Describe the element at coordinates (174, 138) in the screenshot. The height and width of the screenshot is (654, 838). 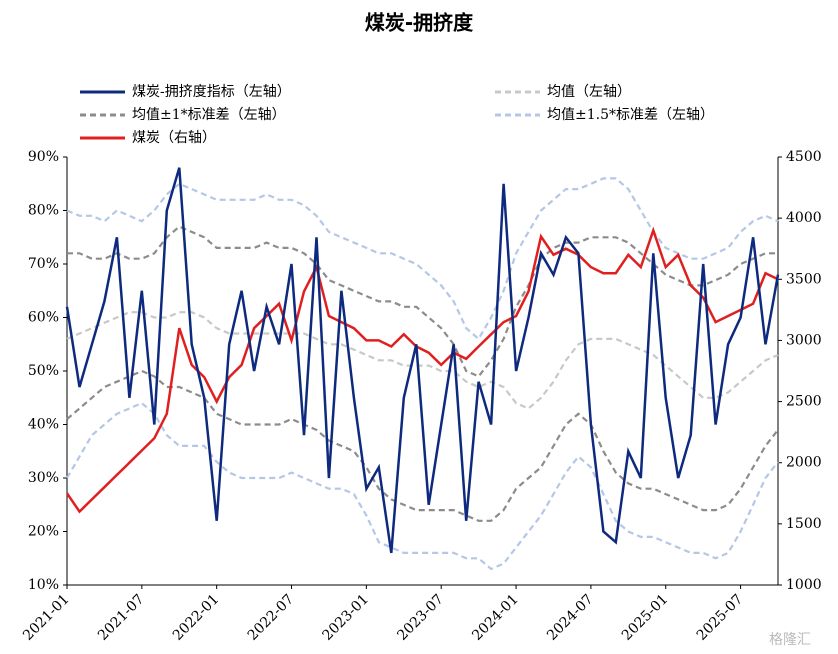
I see `legend-label: 煤炭（右轴）` at that location.